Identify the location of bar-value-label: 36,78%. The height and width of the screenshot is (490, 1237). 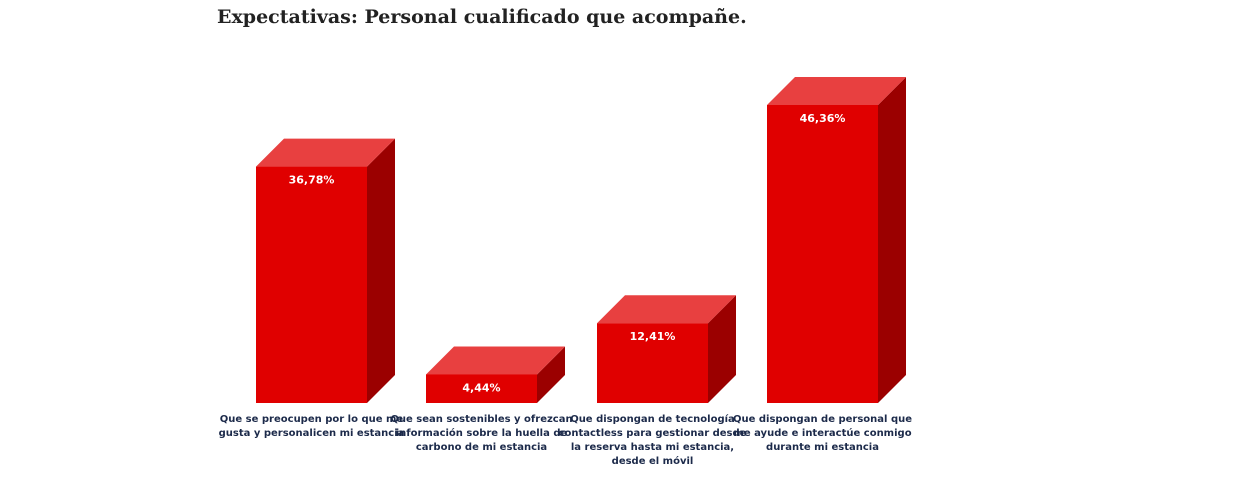
(312, 180).